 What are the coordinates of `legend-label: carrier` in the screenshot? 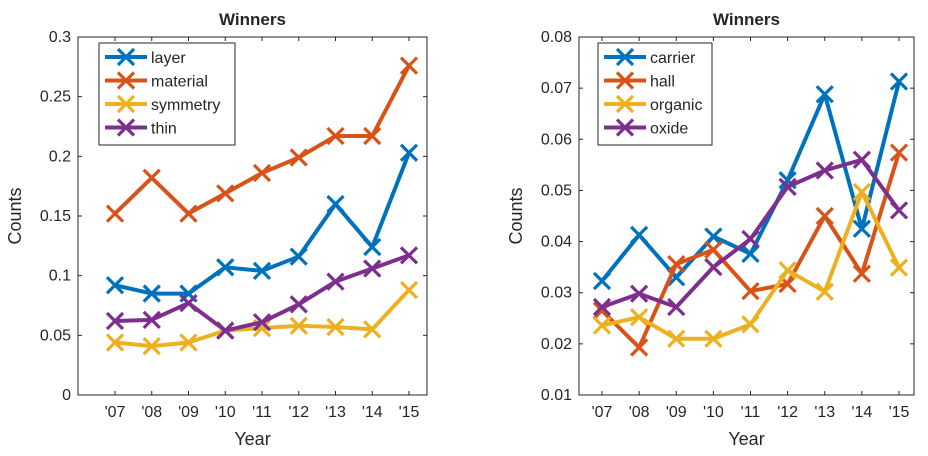 It's located at (673, 58).